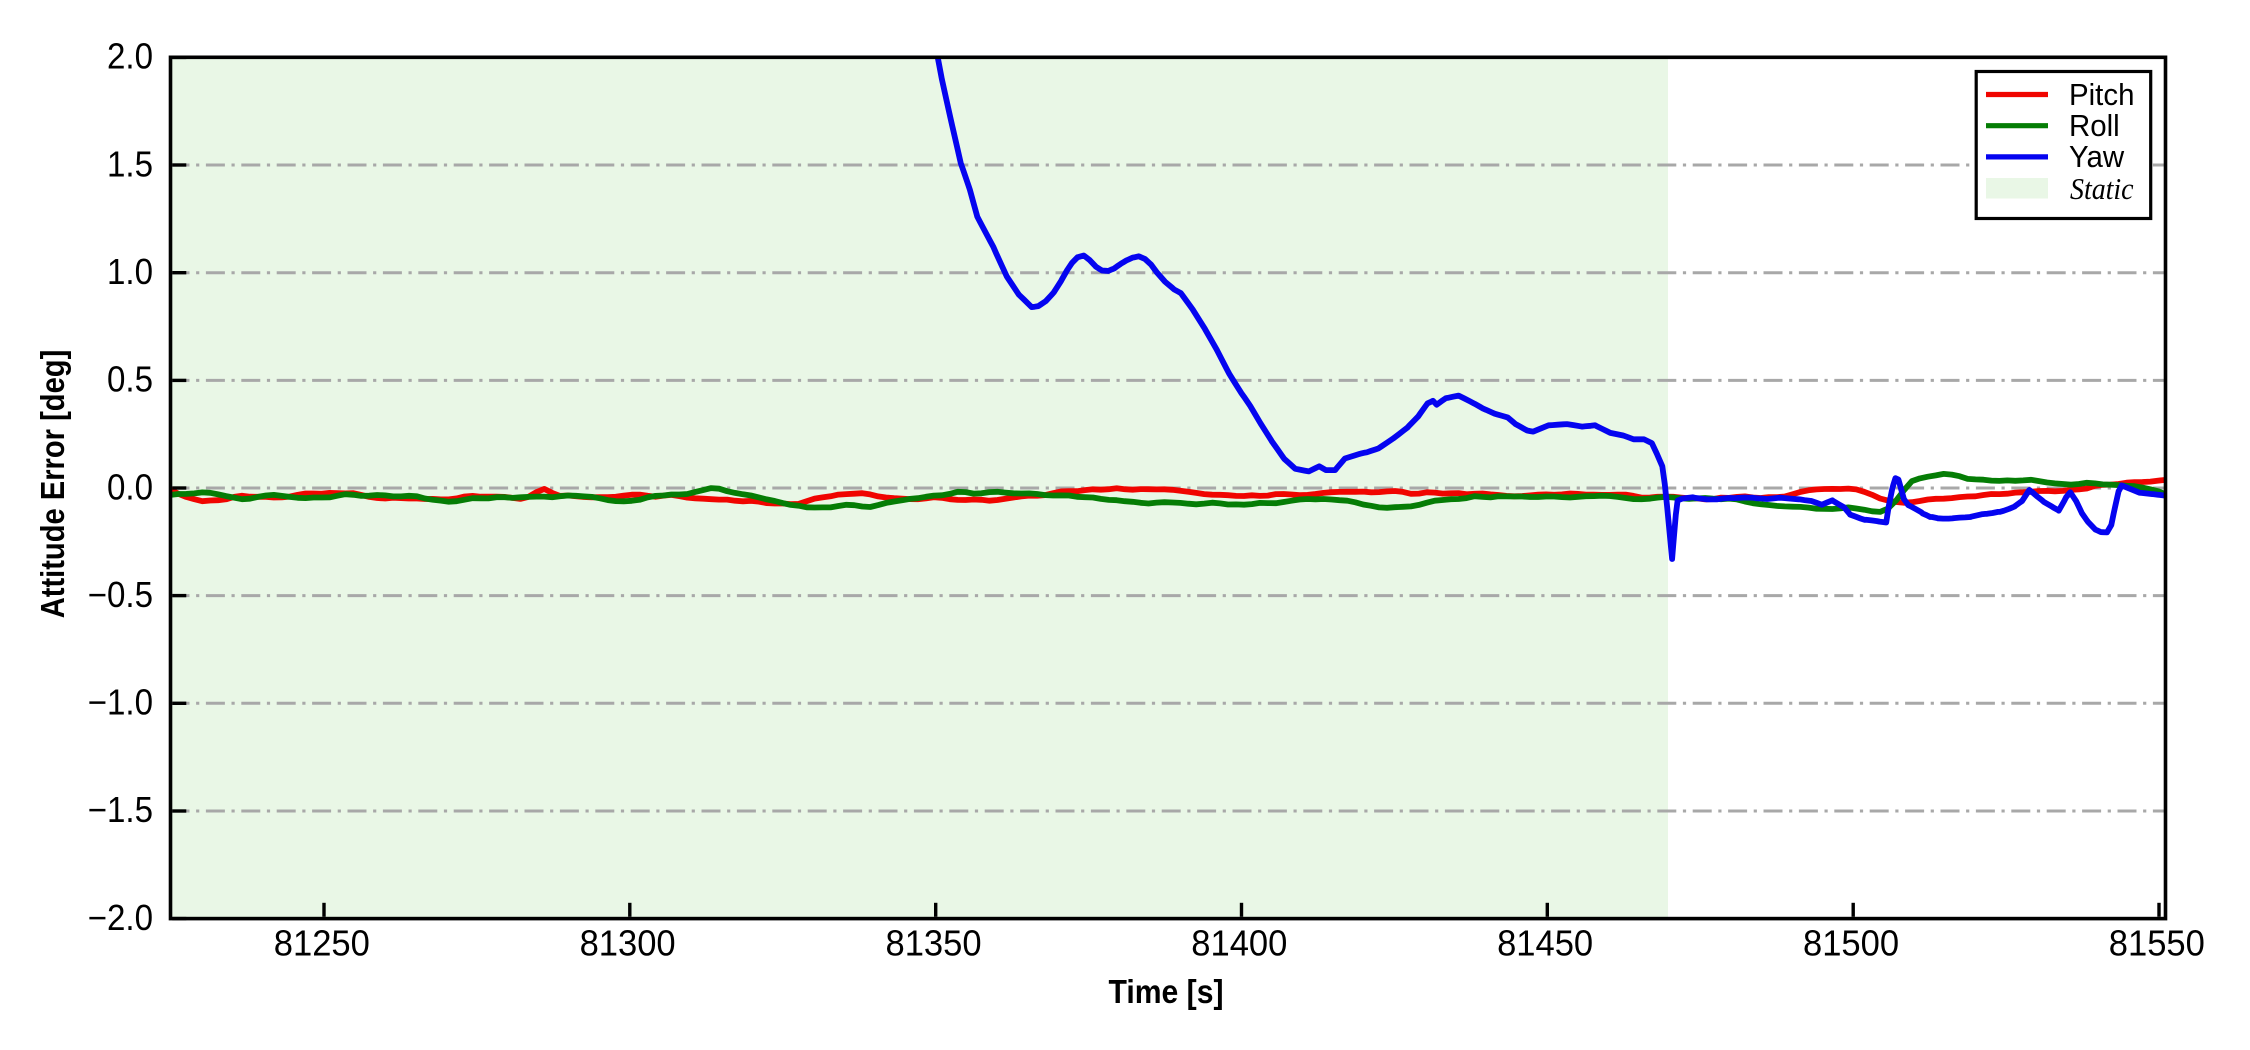 This screenshot has height=1050, width=2250. I want to click on svg-text: Time [s], so click(1165, 992).